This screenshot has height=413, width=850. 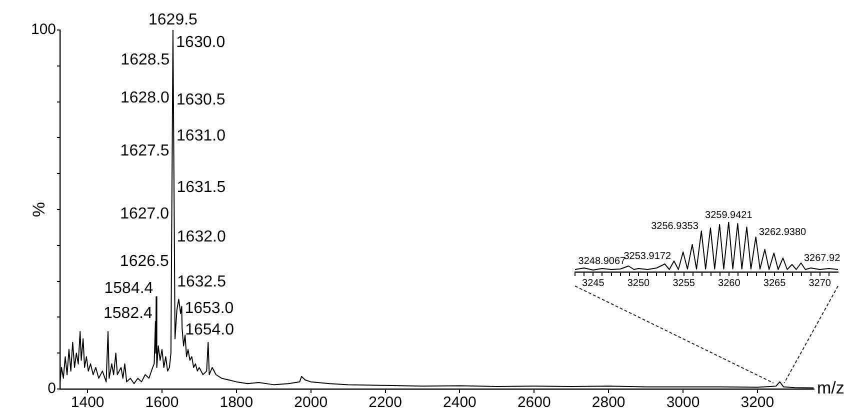 I want to click on annotation: 1631.5, so click(x=201, y=187).